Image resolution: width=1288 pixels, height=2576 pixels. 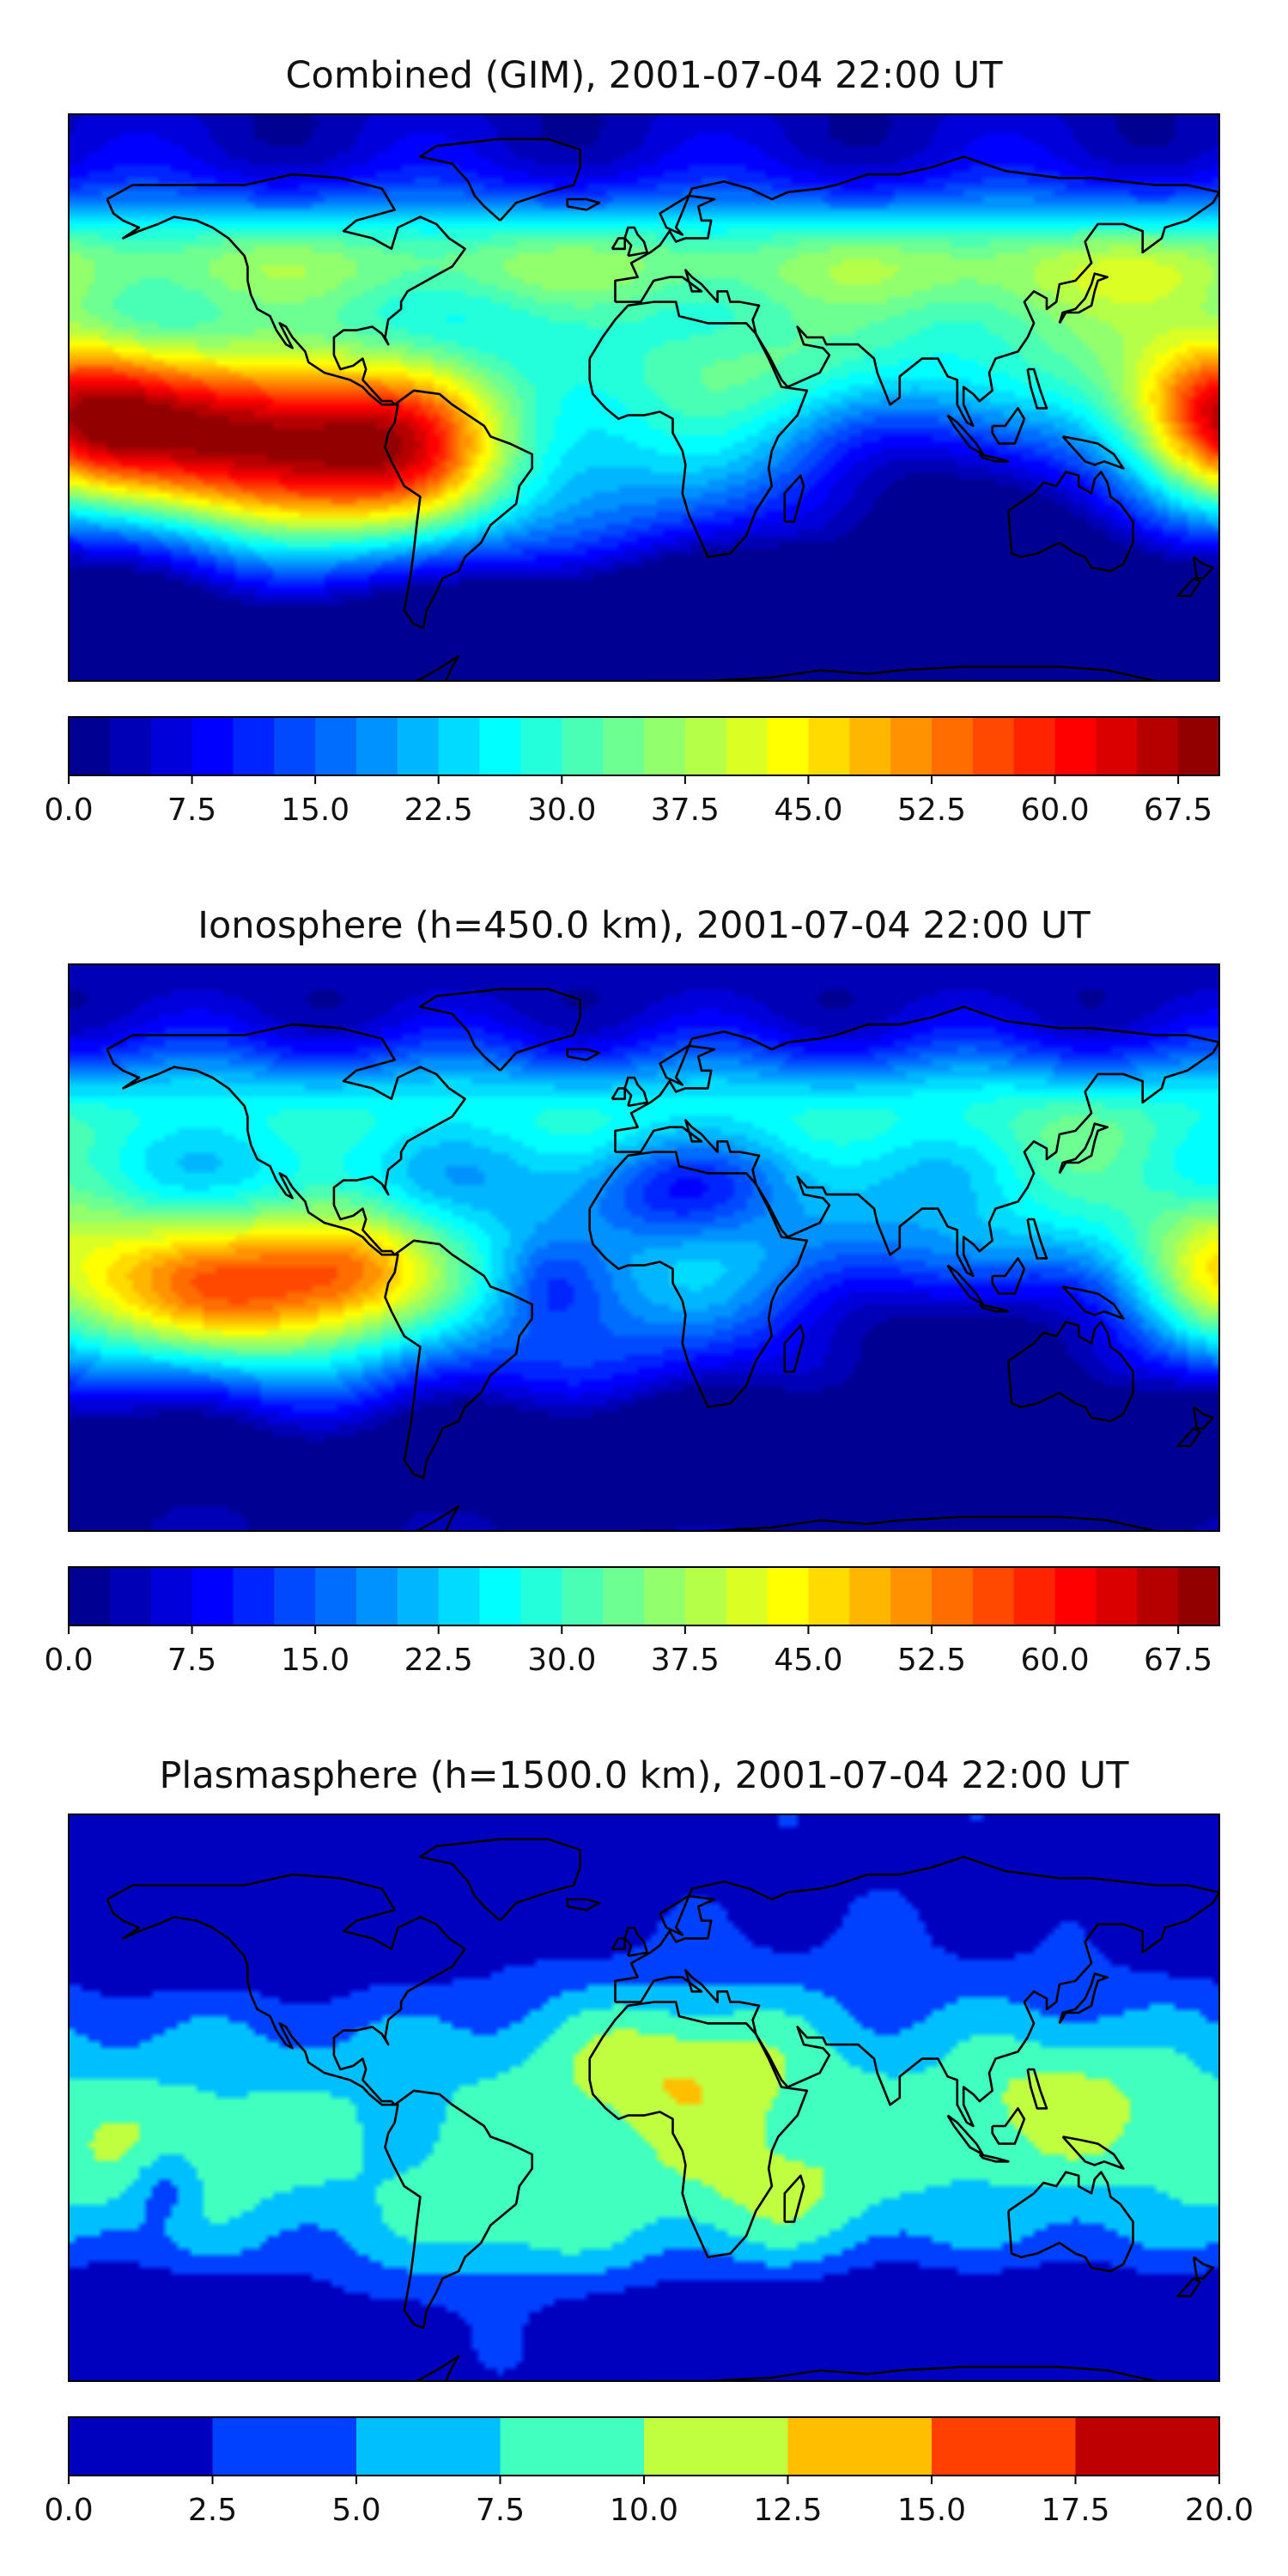 What do you see at coordinates (213, 2510) in the screenshot?
I see `colorbar-tick-label: 2.5` at bounding box center [213, 2510].